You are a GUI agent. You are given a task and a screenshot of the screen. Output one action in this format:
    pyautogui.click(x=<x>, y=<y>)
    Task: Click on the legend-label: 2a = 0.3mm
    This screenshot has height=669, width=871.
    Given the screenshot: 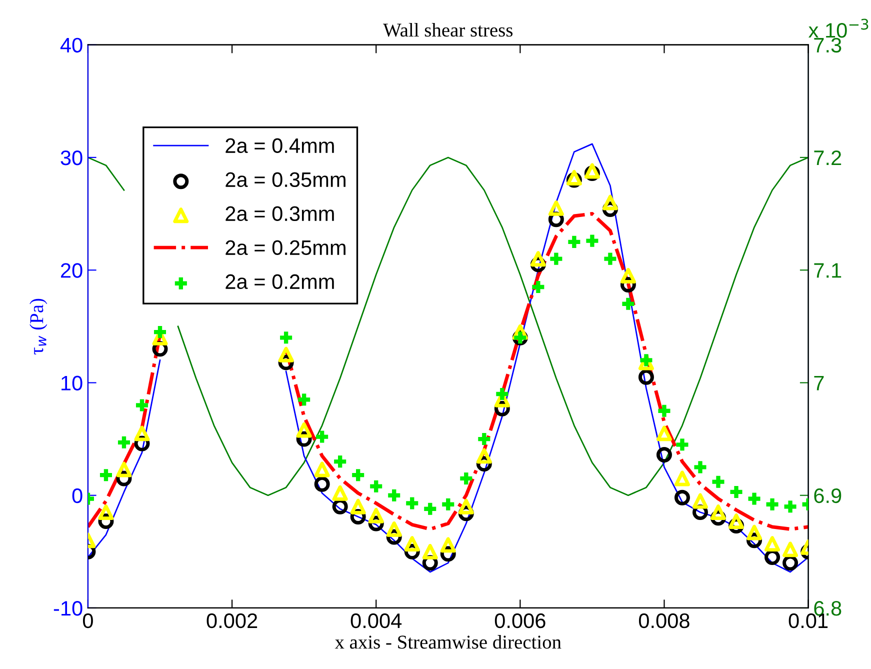 What is the action you would take?
    pyautogui.click(x=280, y=214)
    